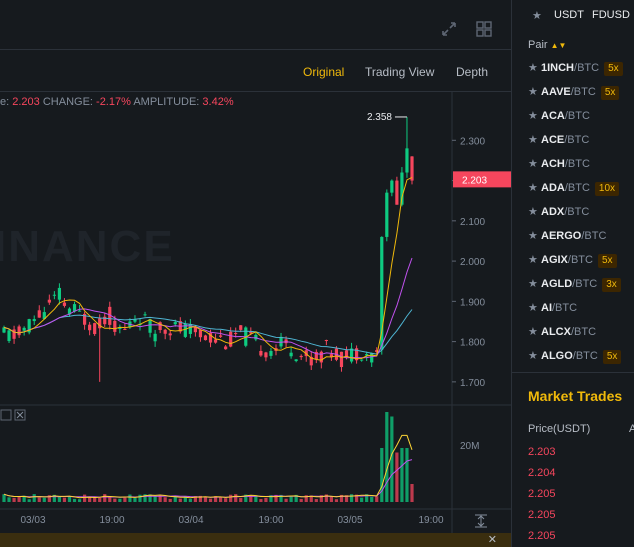 The height and width of the screenshot is (547, 634). I want to click on pair-row: ★ ACA/BTC, so click(573, 116).